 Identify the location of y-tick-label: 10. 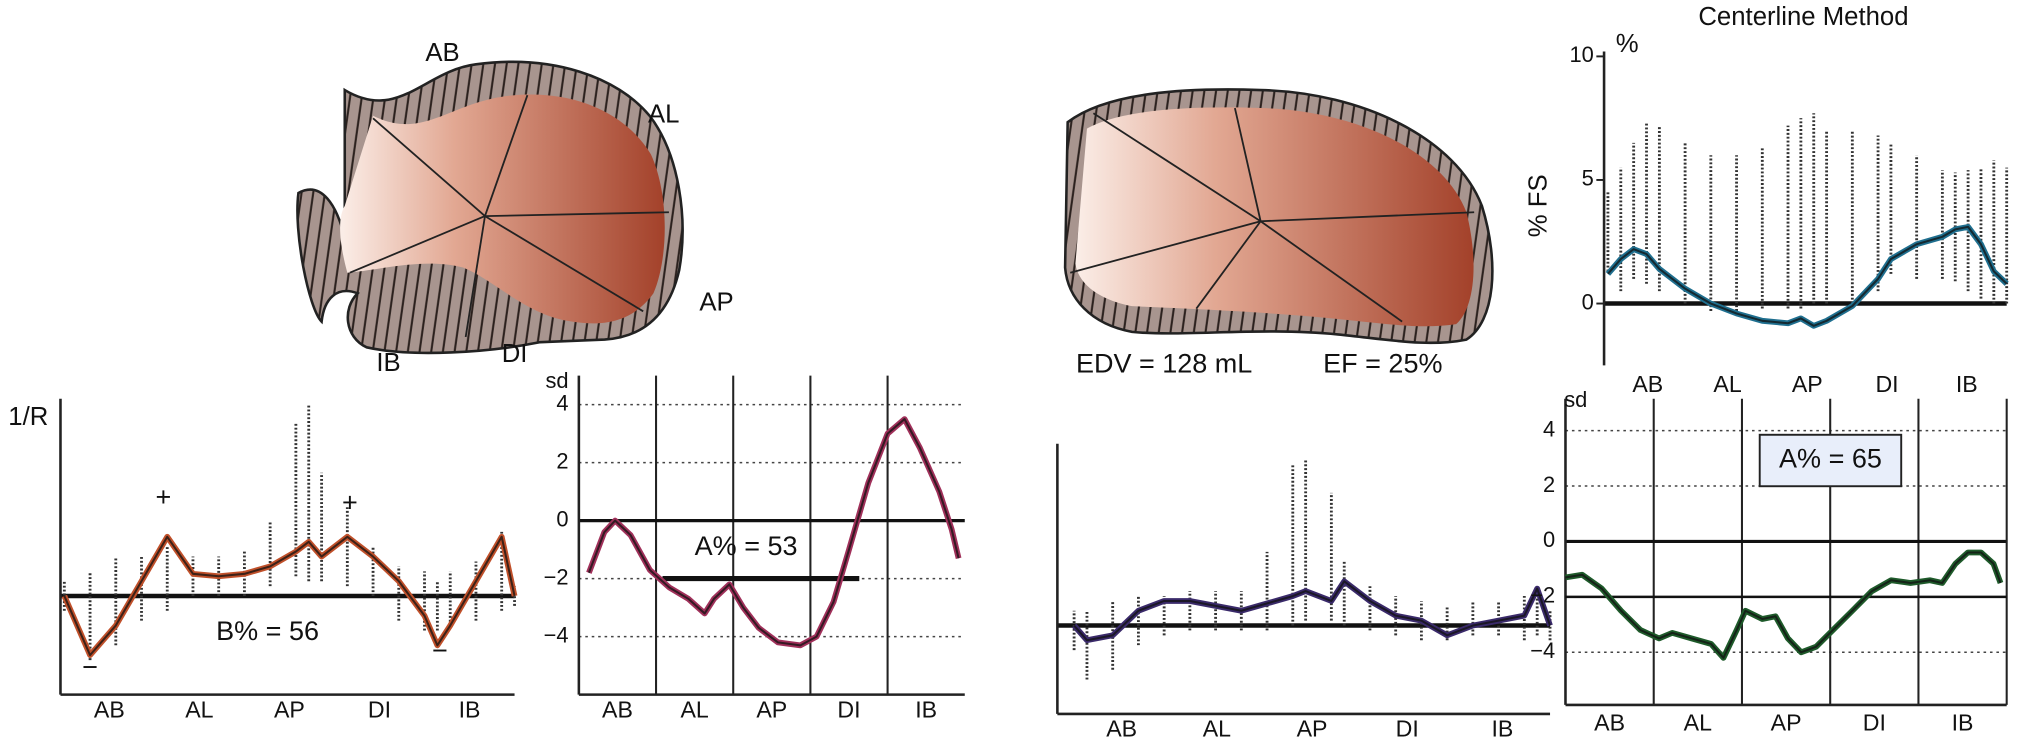
(1581, 54).